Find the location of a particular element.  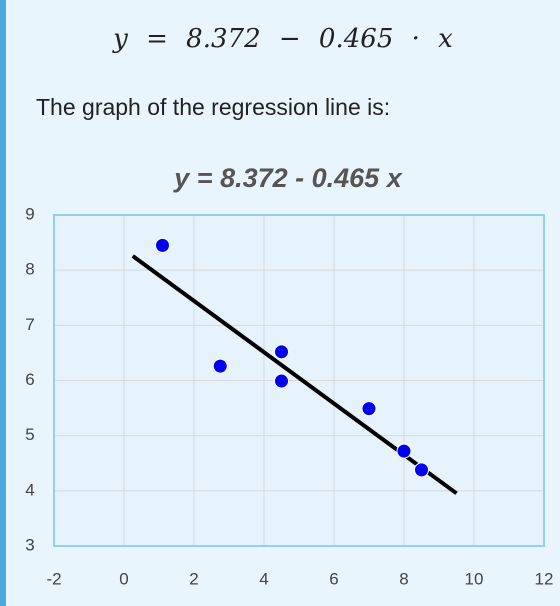

x-tick-label: 6 is located at coordinates (333, 578).